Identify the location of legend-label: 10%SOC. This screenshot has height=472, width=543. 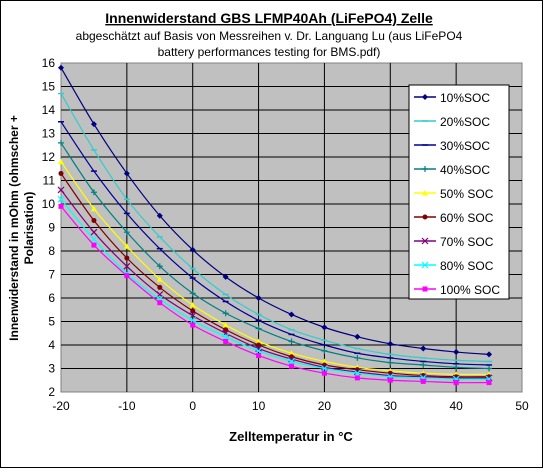
(465, 98).